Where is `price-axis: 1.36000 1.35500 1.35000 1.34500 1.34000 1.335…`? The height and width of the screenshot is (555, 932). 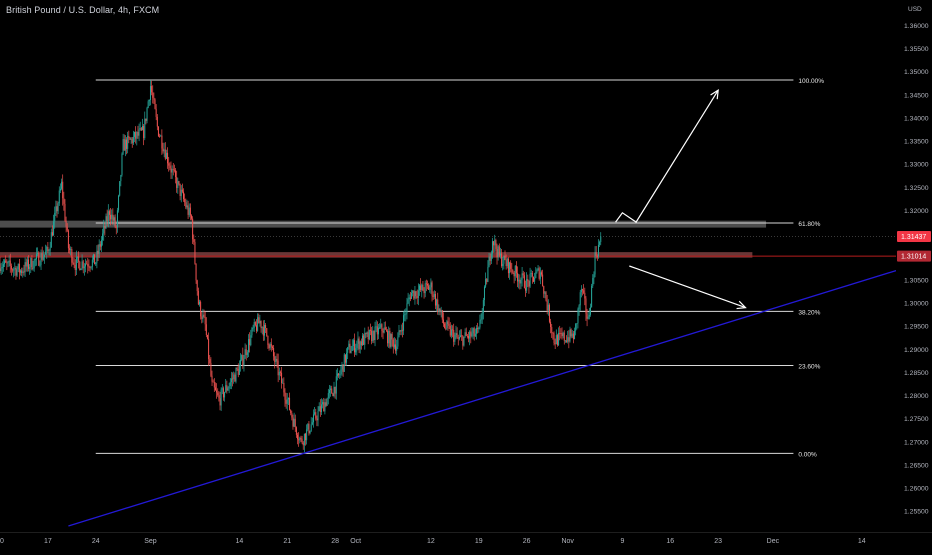
price-axis: 1.36000 1.35500 1.35000 1.34500 1.34000 1.335… is located at coordinates (914, 275).